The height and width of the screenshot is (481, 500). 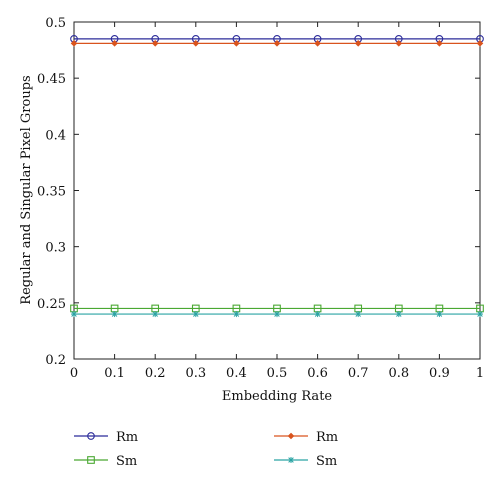 I want to click on y-tick-label: 0.3, so click(x=55, y=248).